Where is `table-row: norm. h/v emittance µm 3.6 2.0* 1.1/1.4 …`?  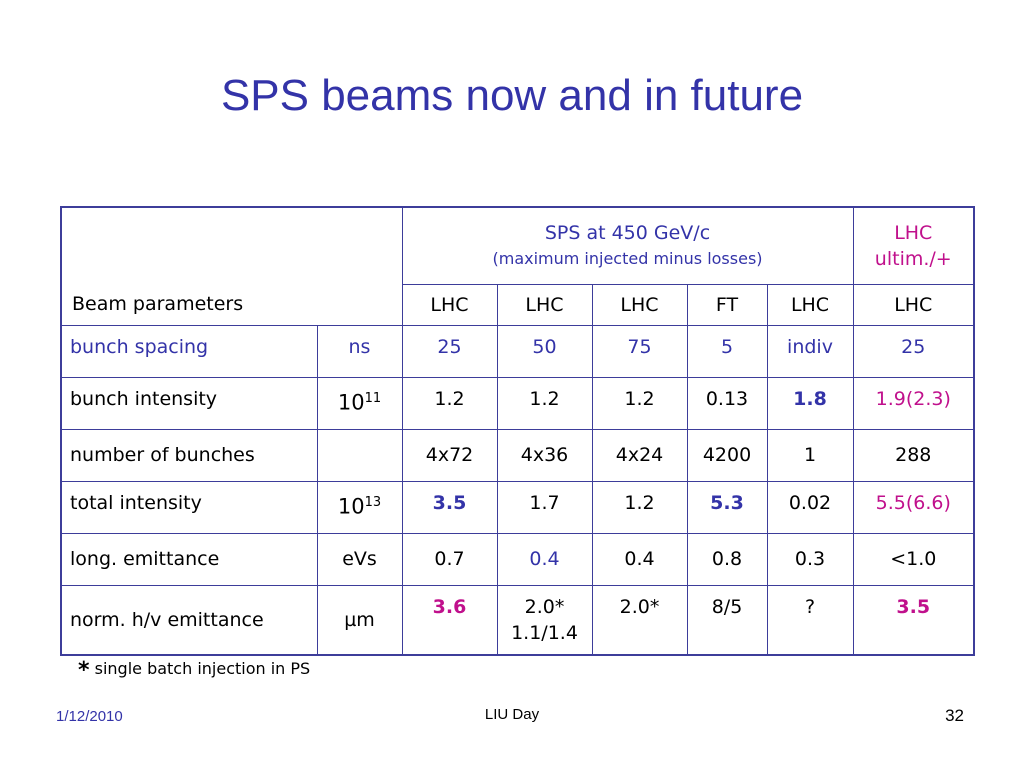 table-row: norm. h/v emittance µm 3.6 2.0* 1.1/1.4 … is located at coordinates (517, 620).